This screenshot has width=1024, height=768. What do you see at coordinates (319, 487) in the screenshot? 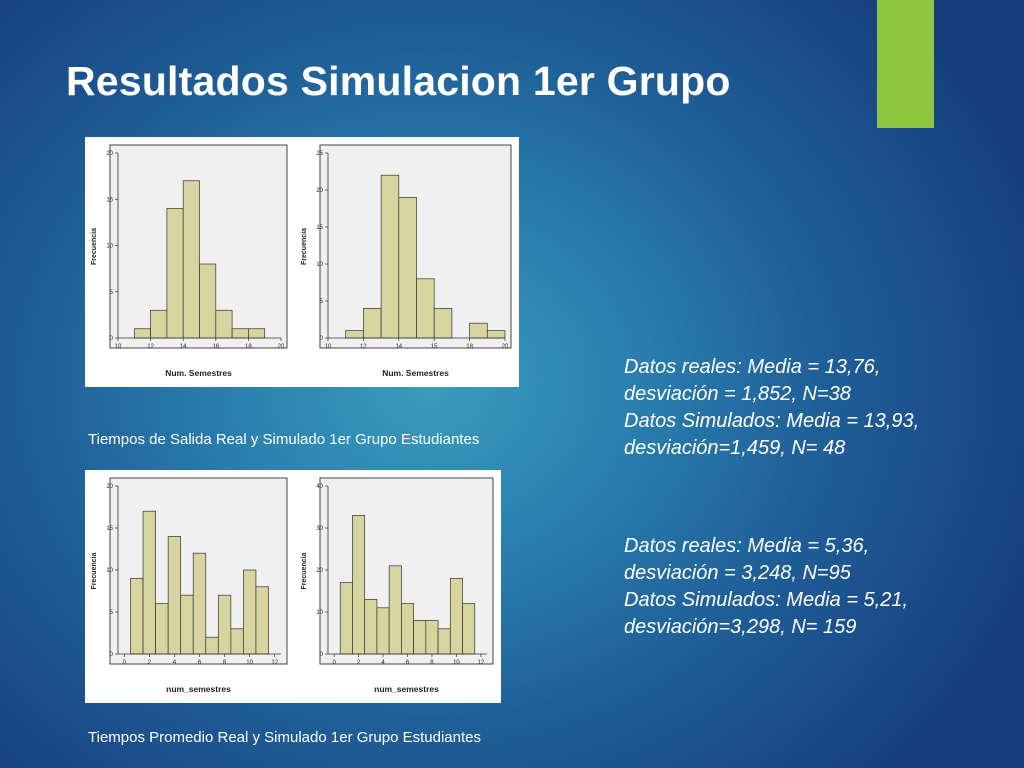
I see `y-tick-label: 40` at bounding box center [319, 487].